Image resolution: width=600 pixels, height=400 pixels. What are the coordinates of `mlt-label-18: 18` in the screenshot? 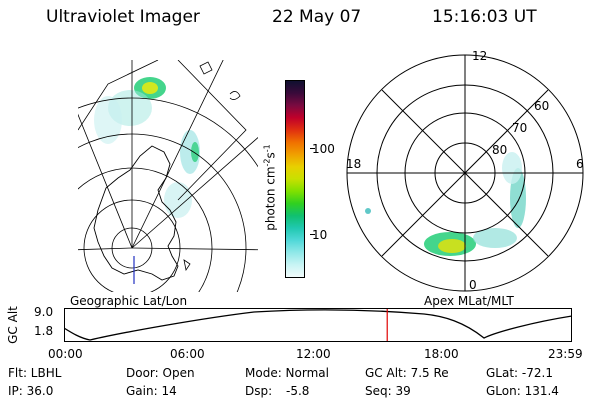 It's located at (353, 164).